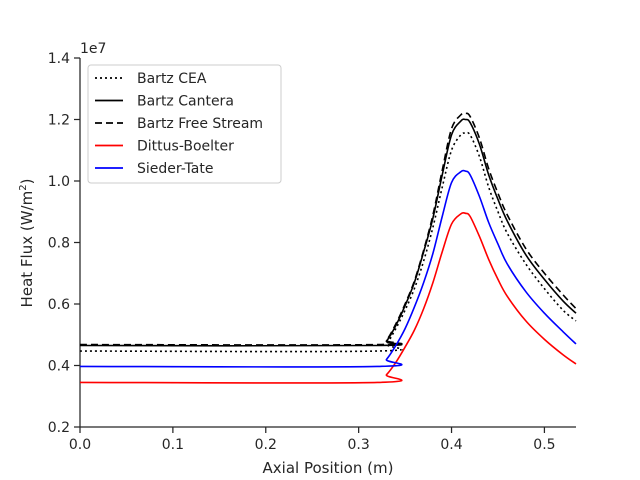  I want to click on y-tick-label: 0.8, so click(59, 244).